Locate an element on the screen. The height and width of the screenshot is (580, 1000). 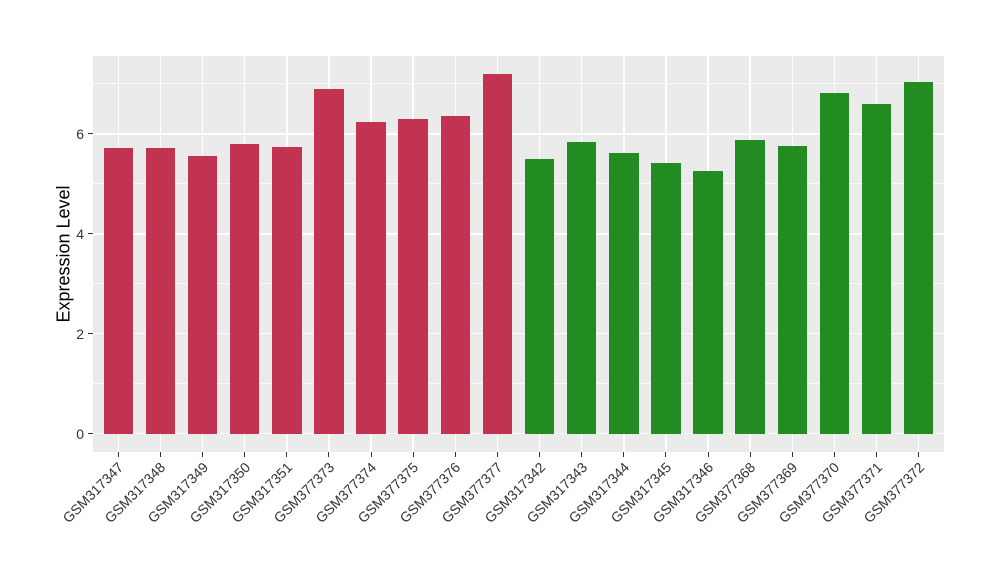
bar-GSM317345 is located at coordinates (666, 298).